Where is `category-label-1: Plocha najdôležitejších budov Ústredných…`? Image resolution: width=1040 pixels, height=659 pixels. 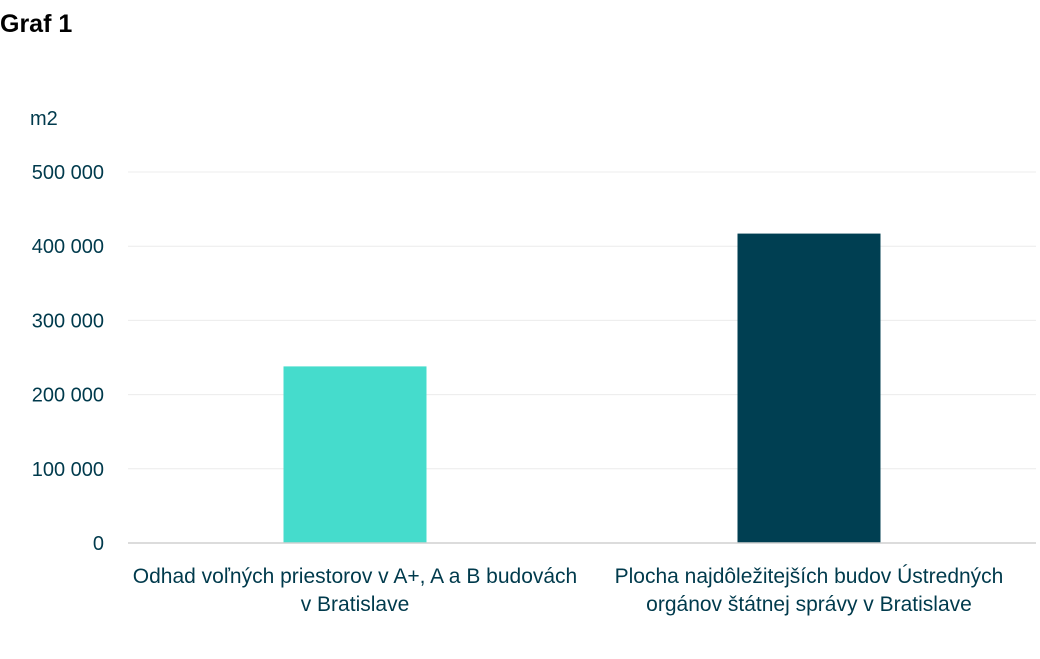 category-label-1: Plocha najdôležitejších budov Ústredných… is located at coordinates (809, 590).